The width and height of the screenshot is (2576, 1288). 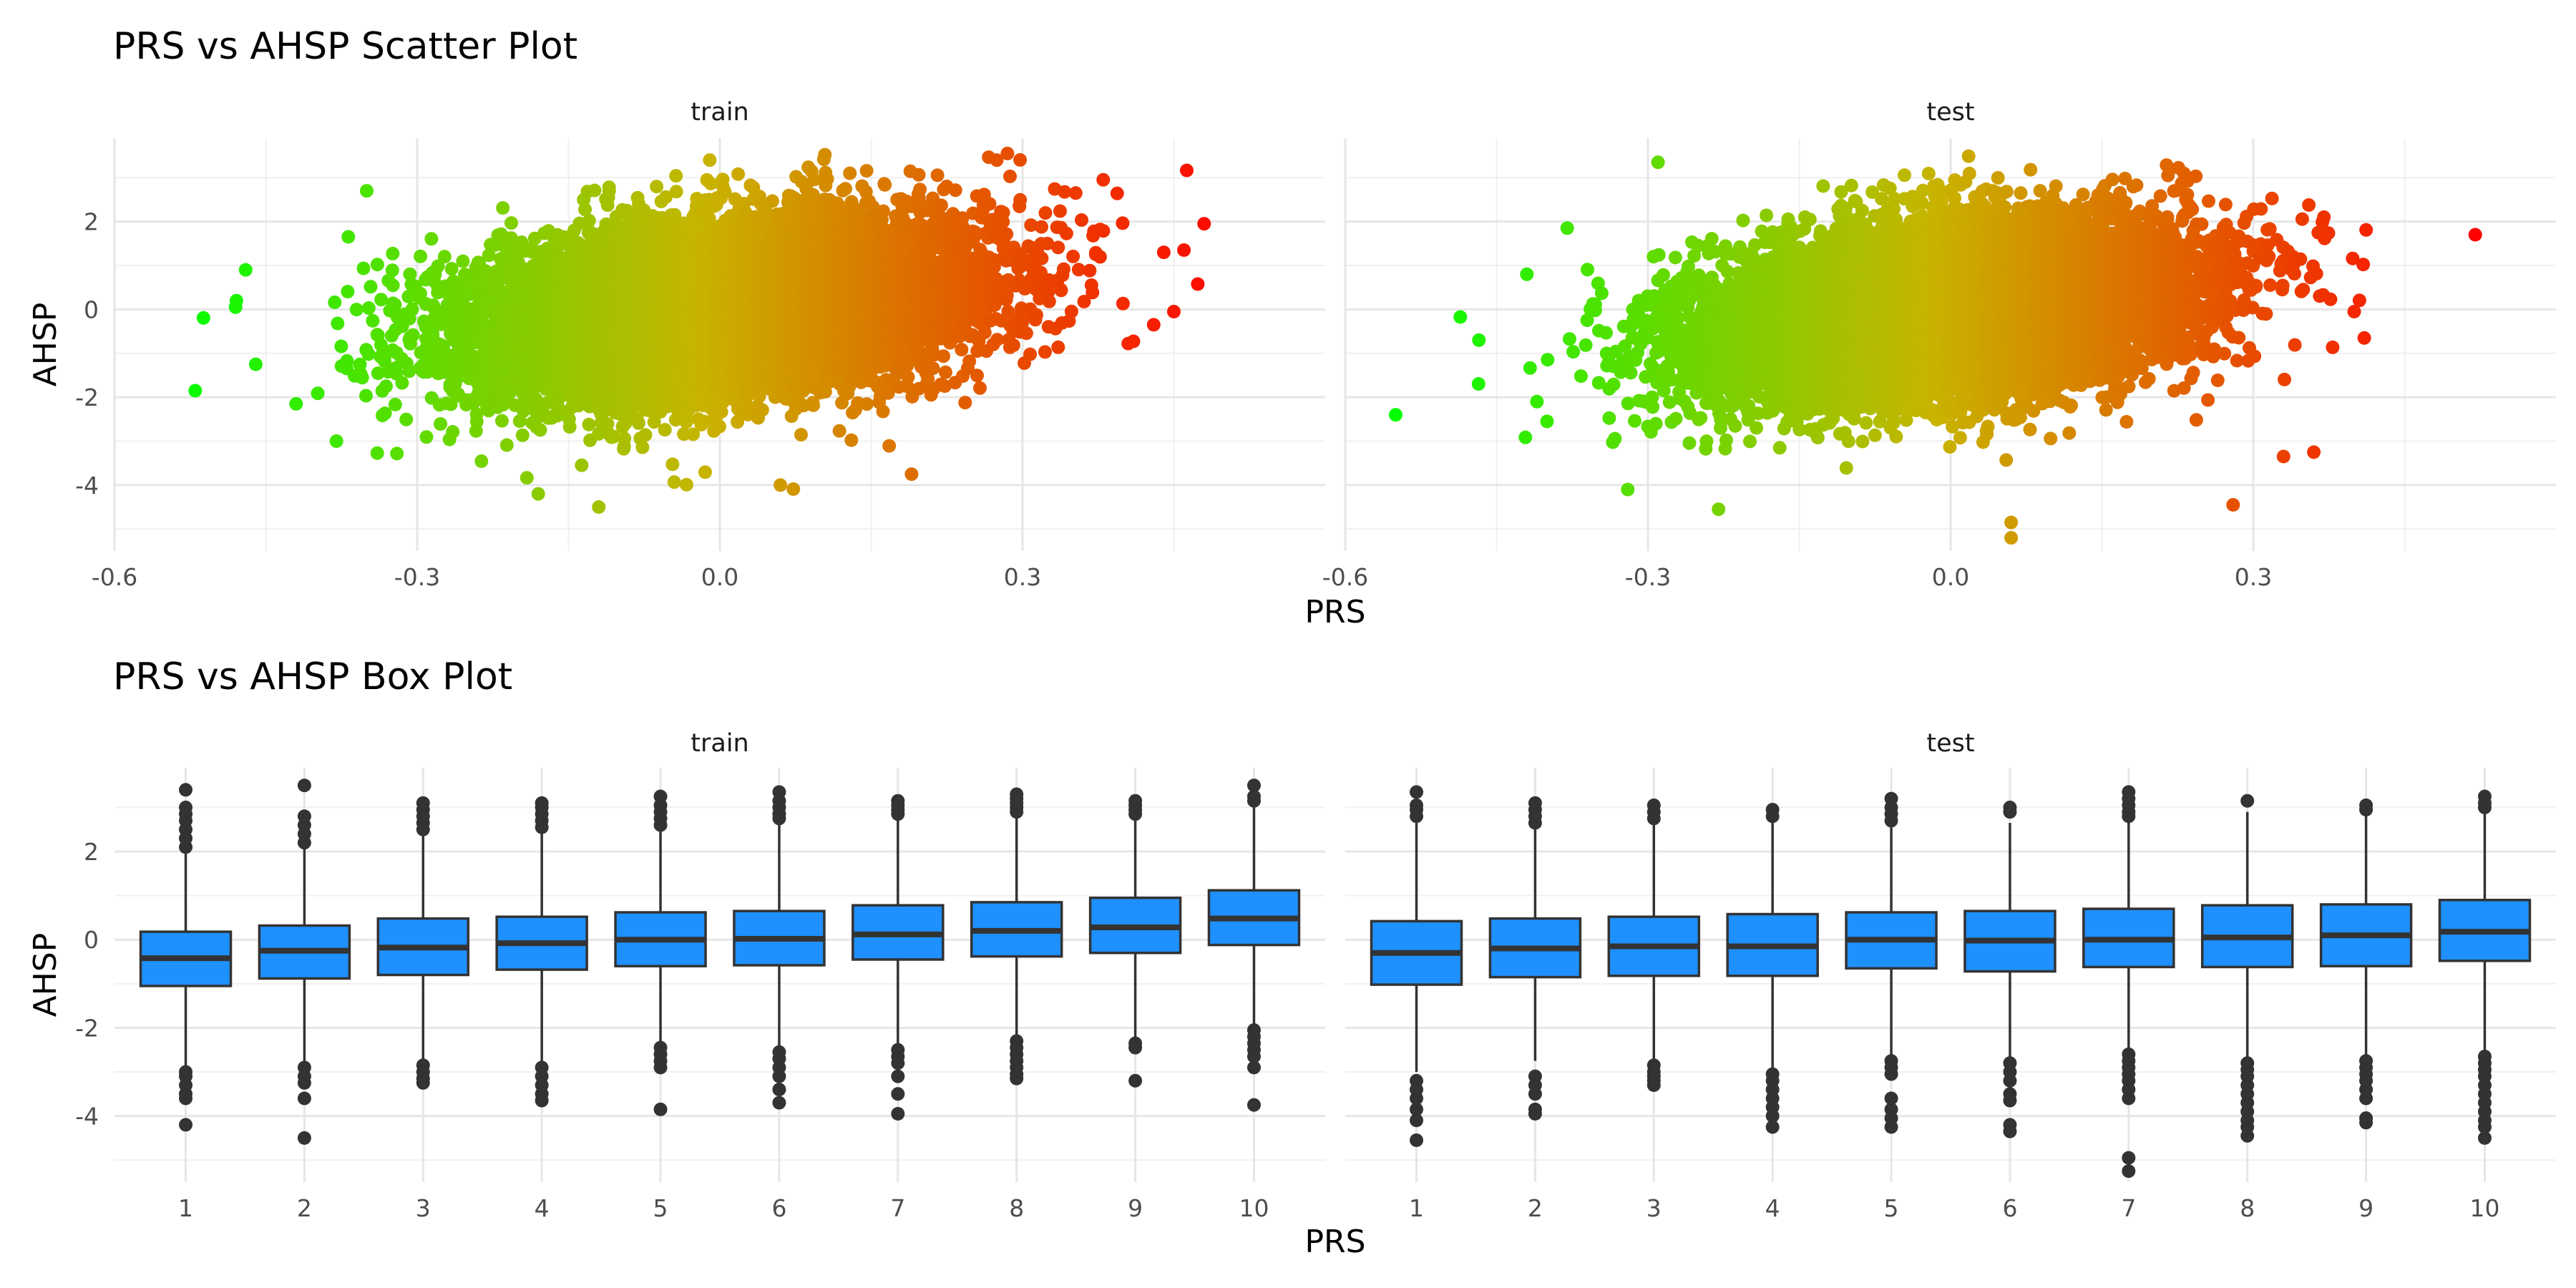 What do you see at coordinates (719, 577) in the screenshot?
I see `x-tick-label: 0.0` at bounding box center [719, 577].